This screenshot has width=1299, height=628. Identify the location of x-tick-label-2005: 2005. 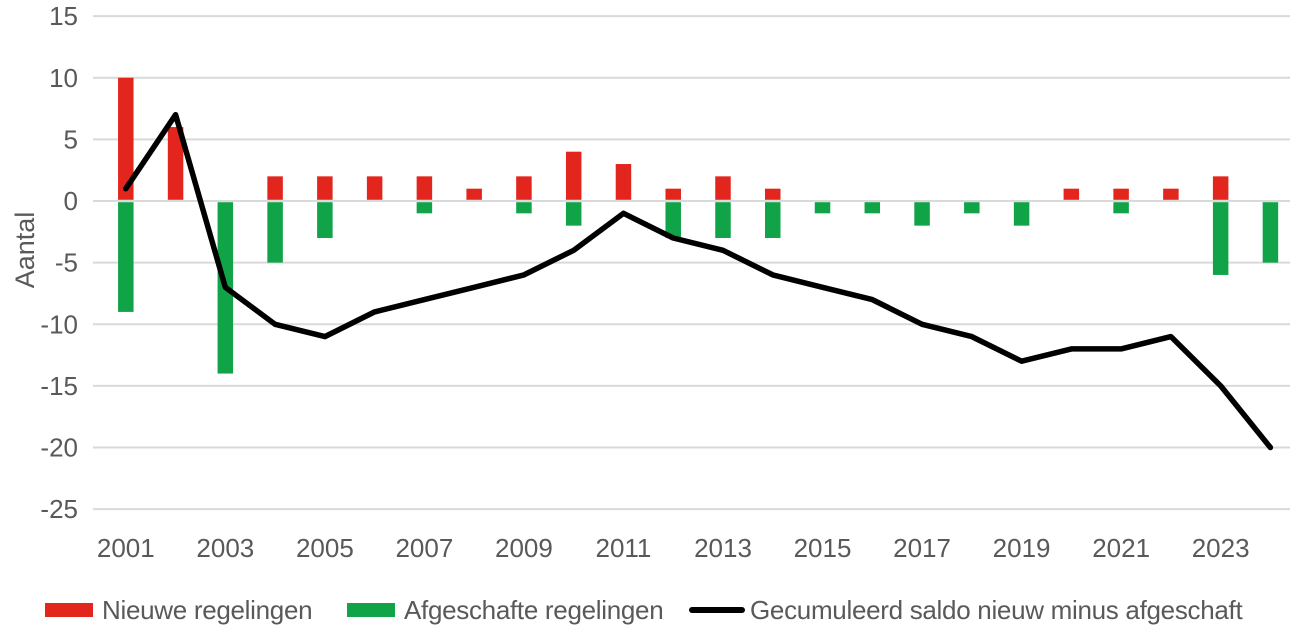
(325, 548).